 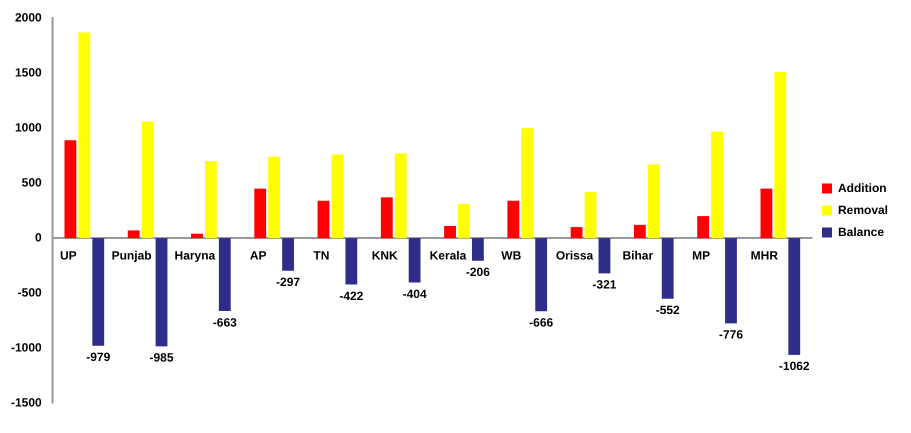 What do you see at coordinates (701, 255) in the screenshot?
I see `x-tick-label: MP` at bounding box center [701, 255].